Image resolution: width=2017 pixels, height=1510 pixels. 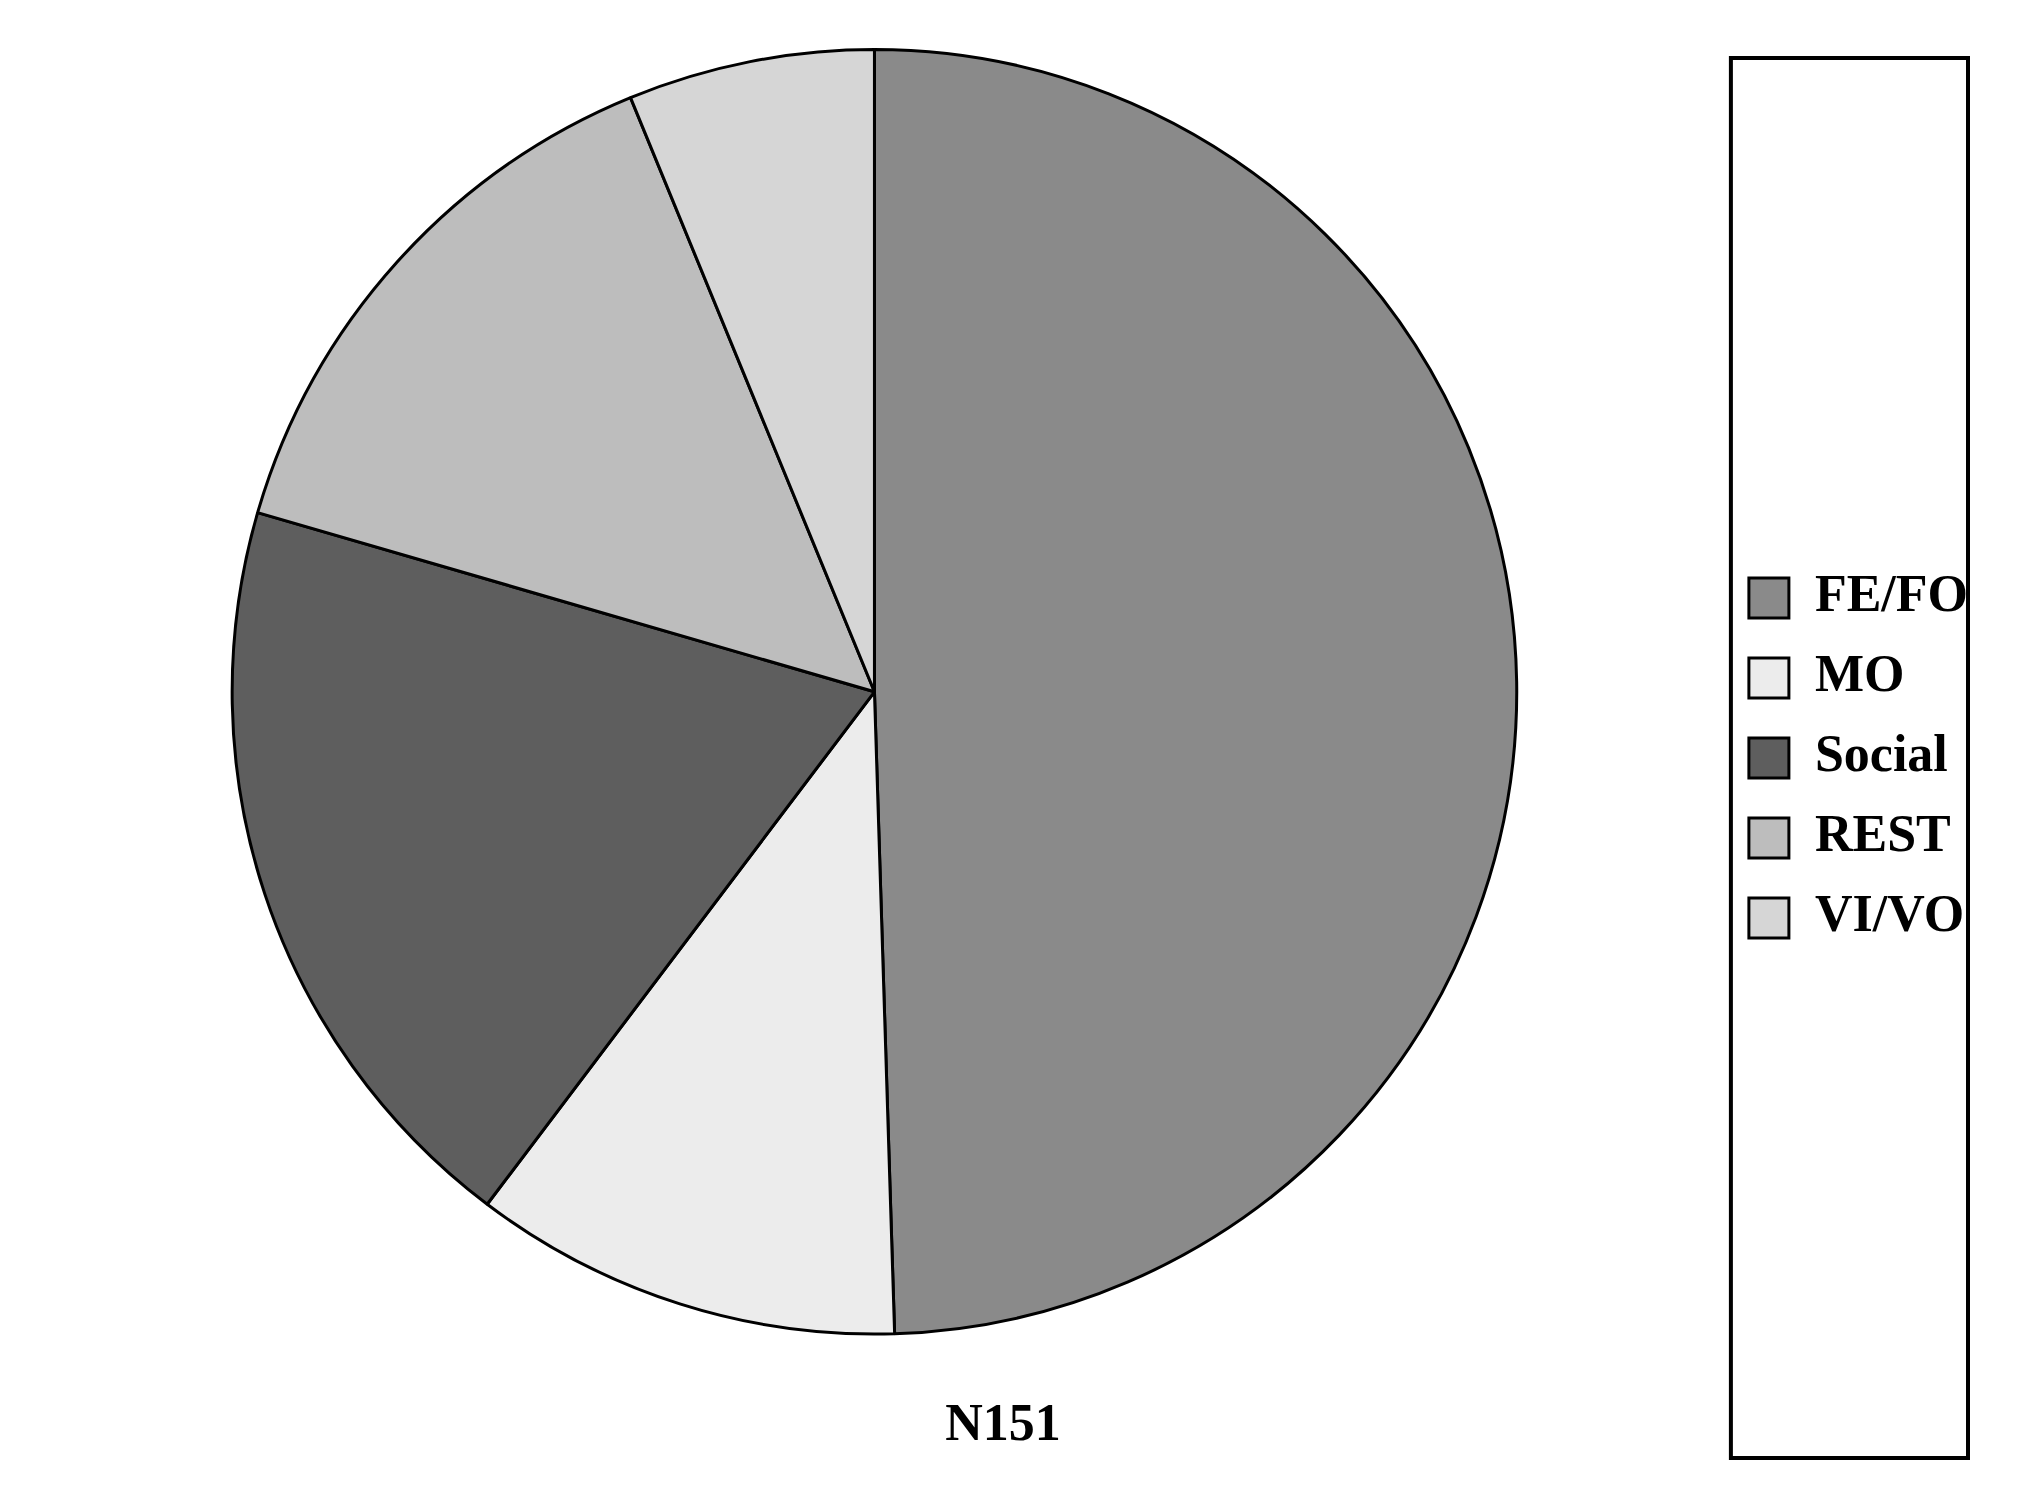 I want to click on legend-label: REST, so click(x=1882, y=834).